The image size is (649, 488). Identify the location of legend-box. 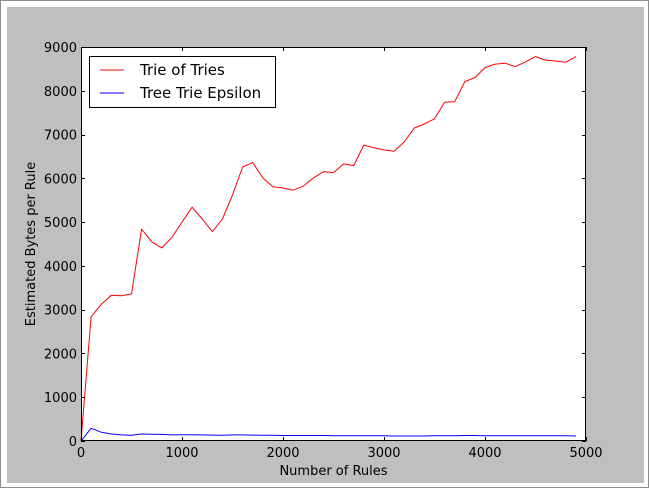
(182, 82).